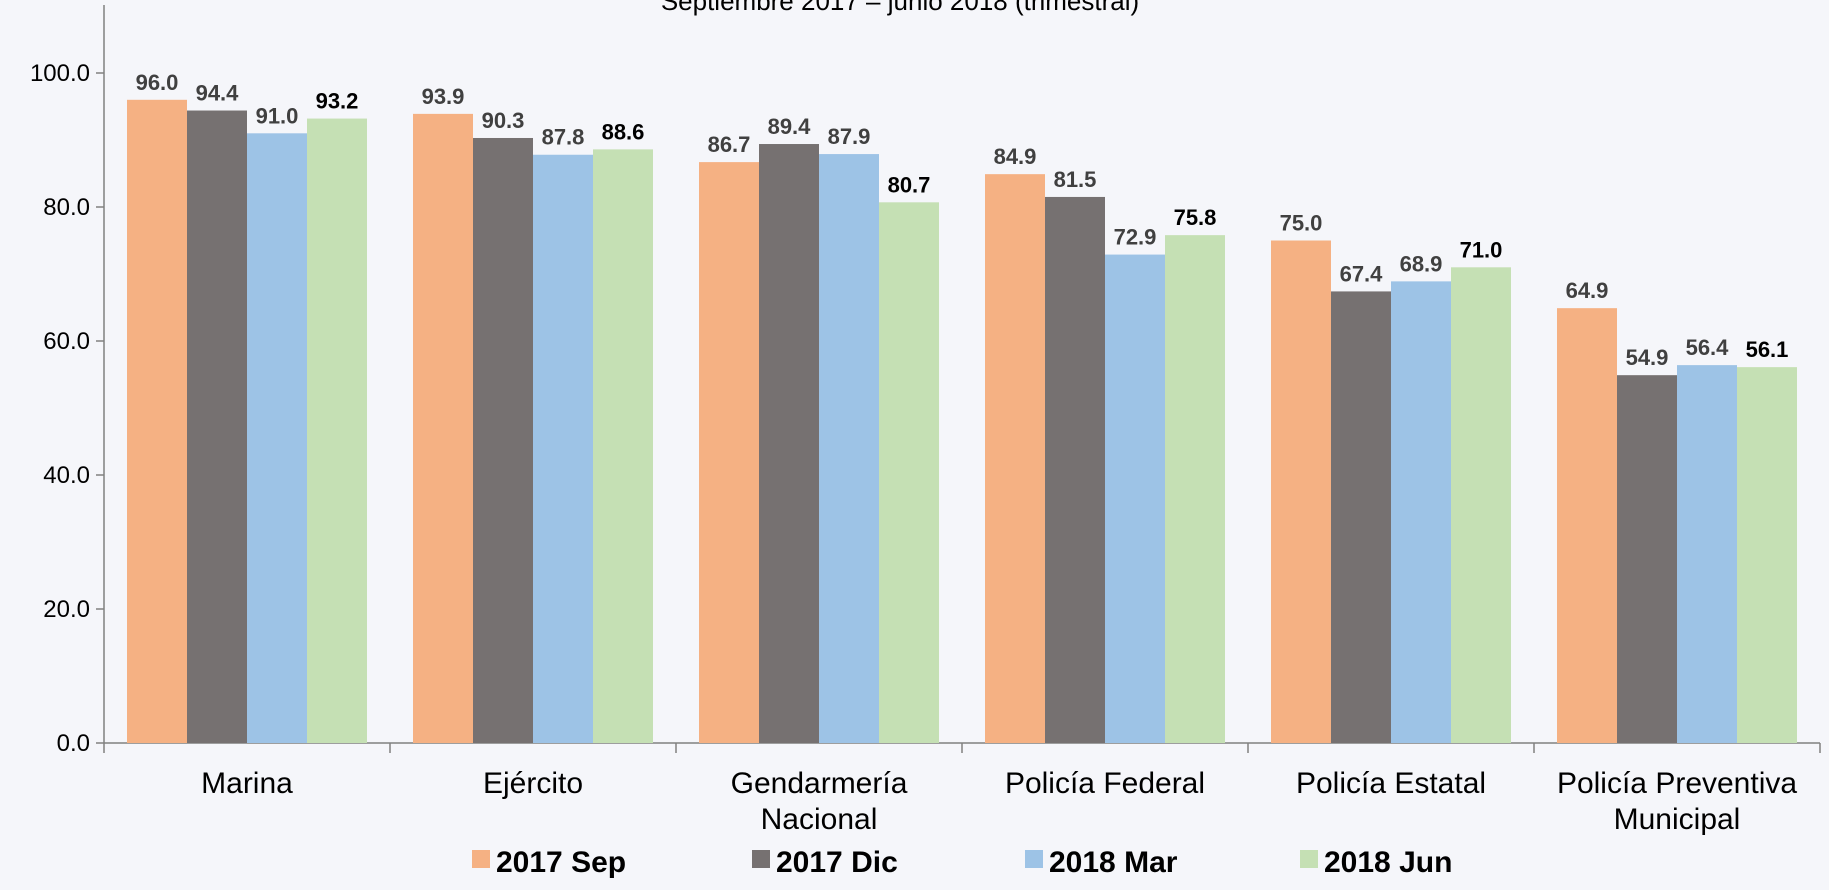 This screenshot has width=1829, height=890. I want to click on x-category-label: Ejército, so click(533, 783).